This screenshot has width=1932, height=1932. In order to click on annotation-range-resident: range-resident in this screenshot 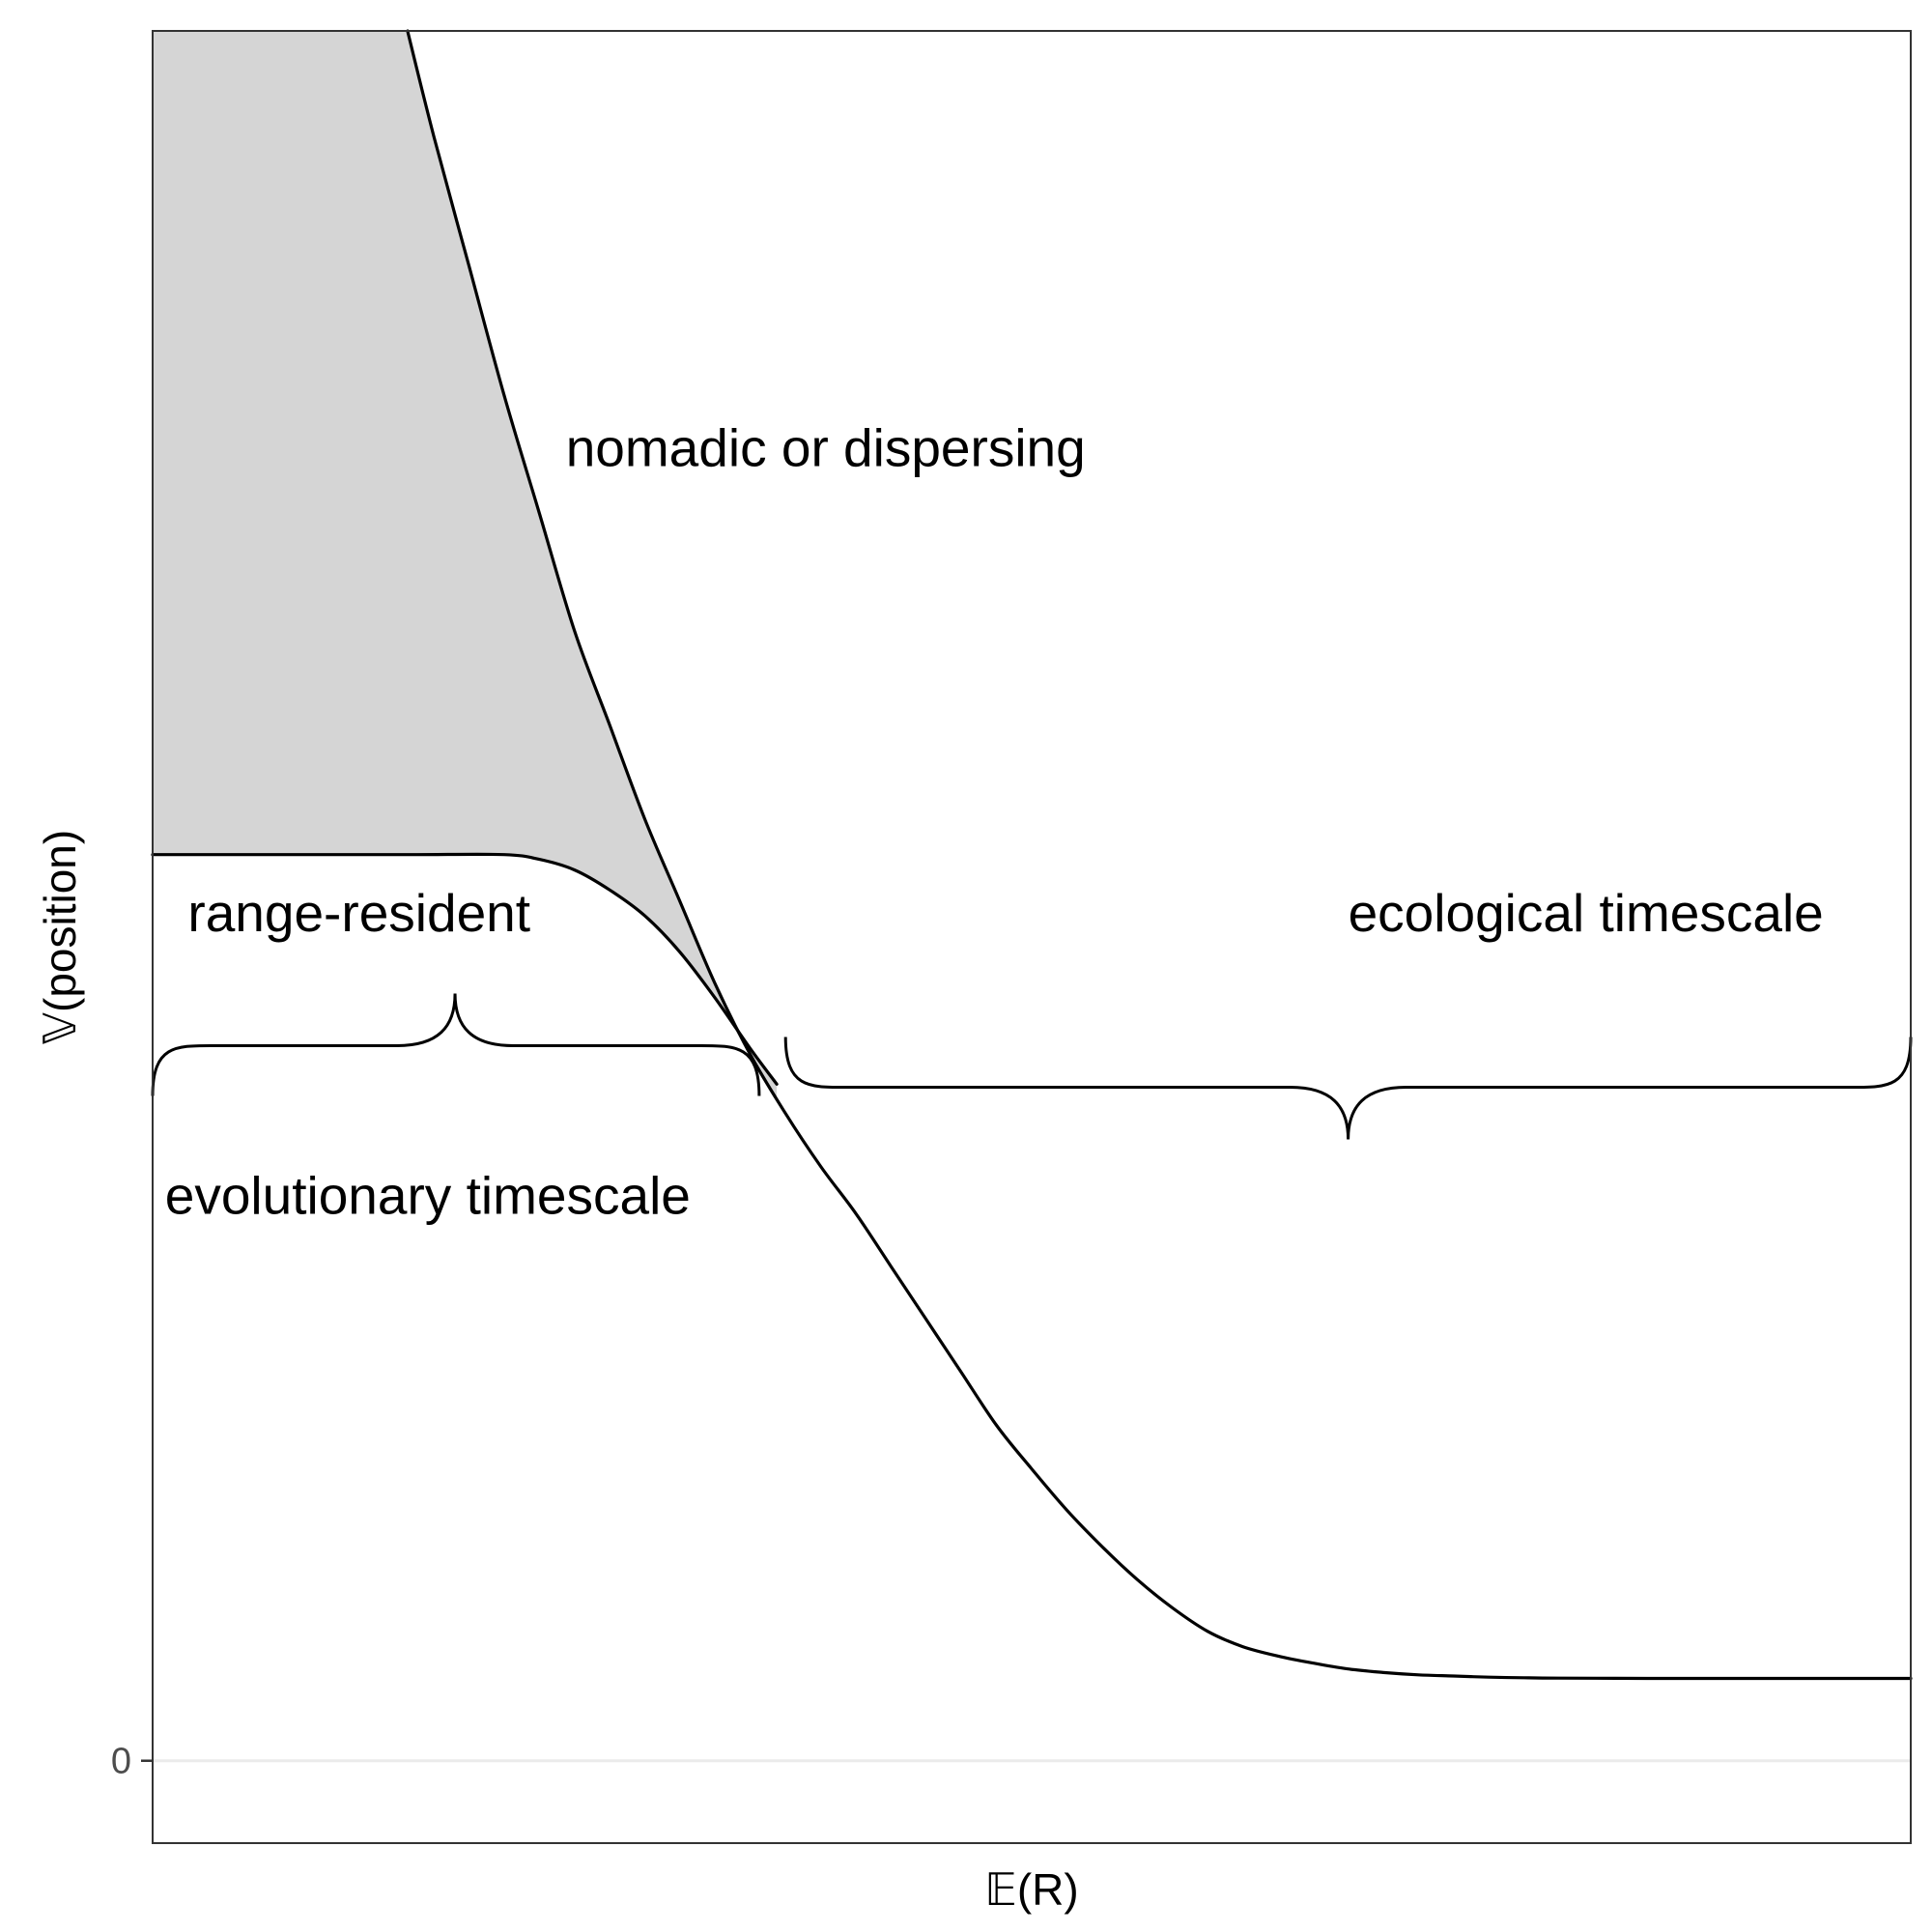, I will do `click(358, 913)`.